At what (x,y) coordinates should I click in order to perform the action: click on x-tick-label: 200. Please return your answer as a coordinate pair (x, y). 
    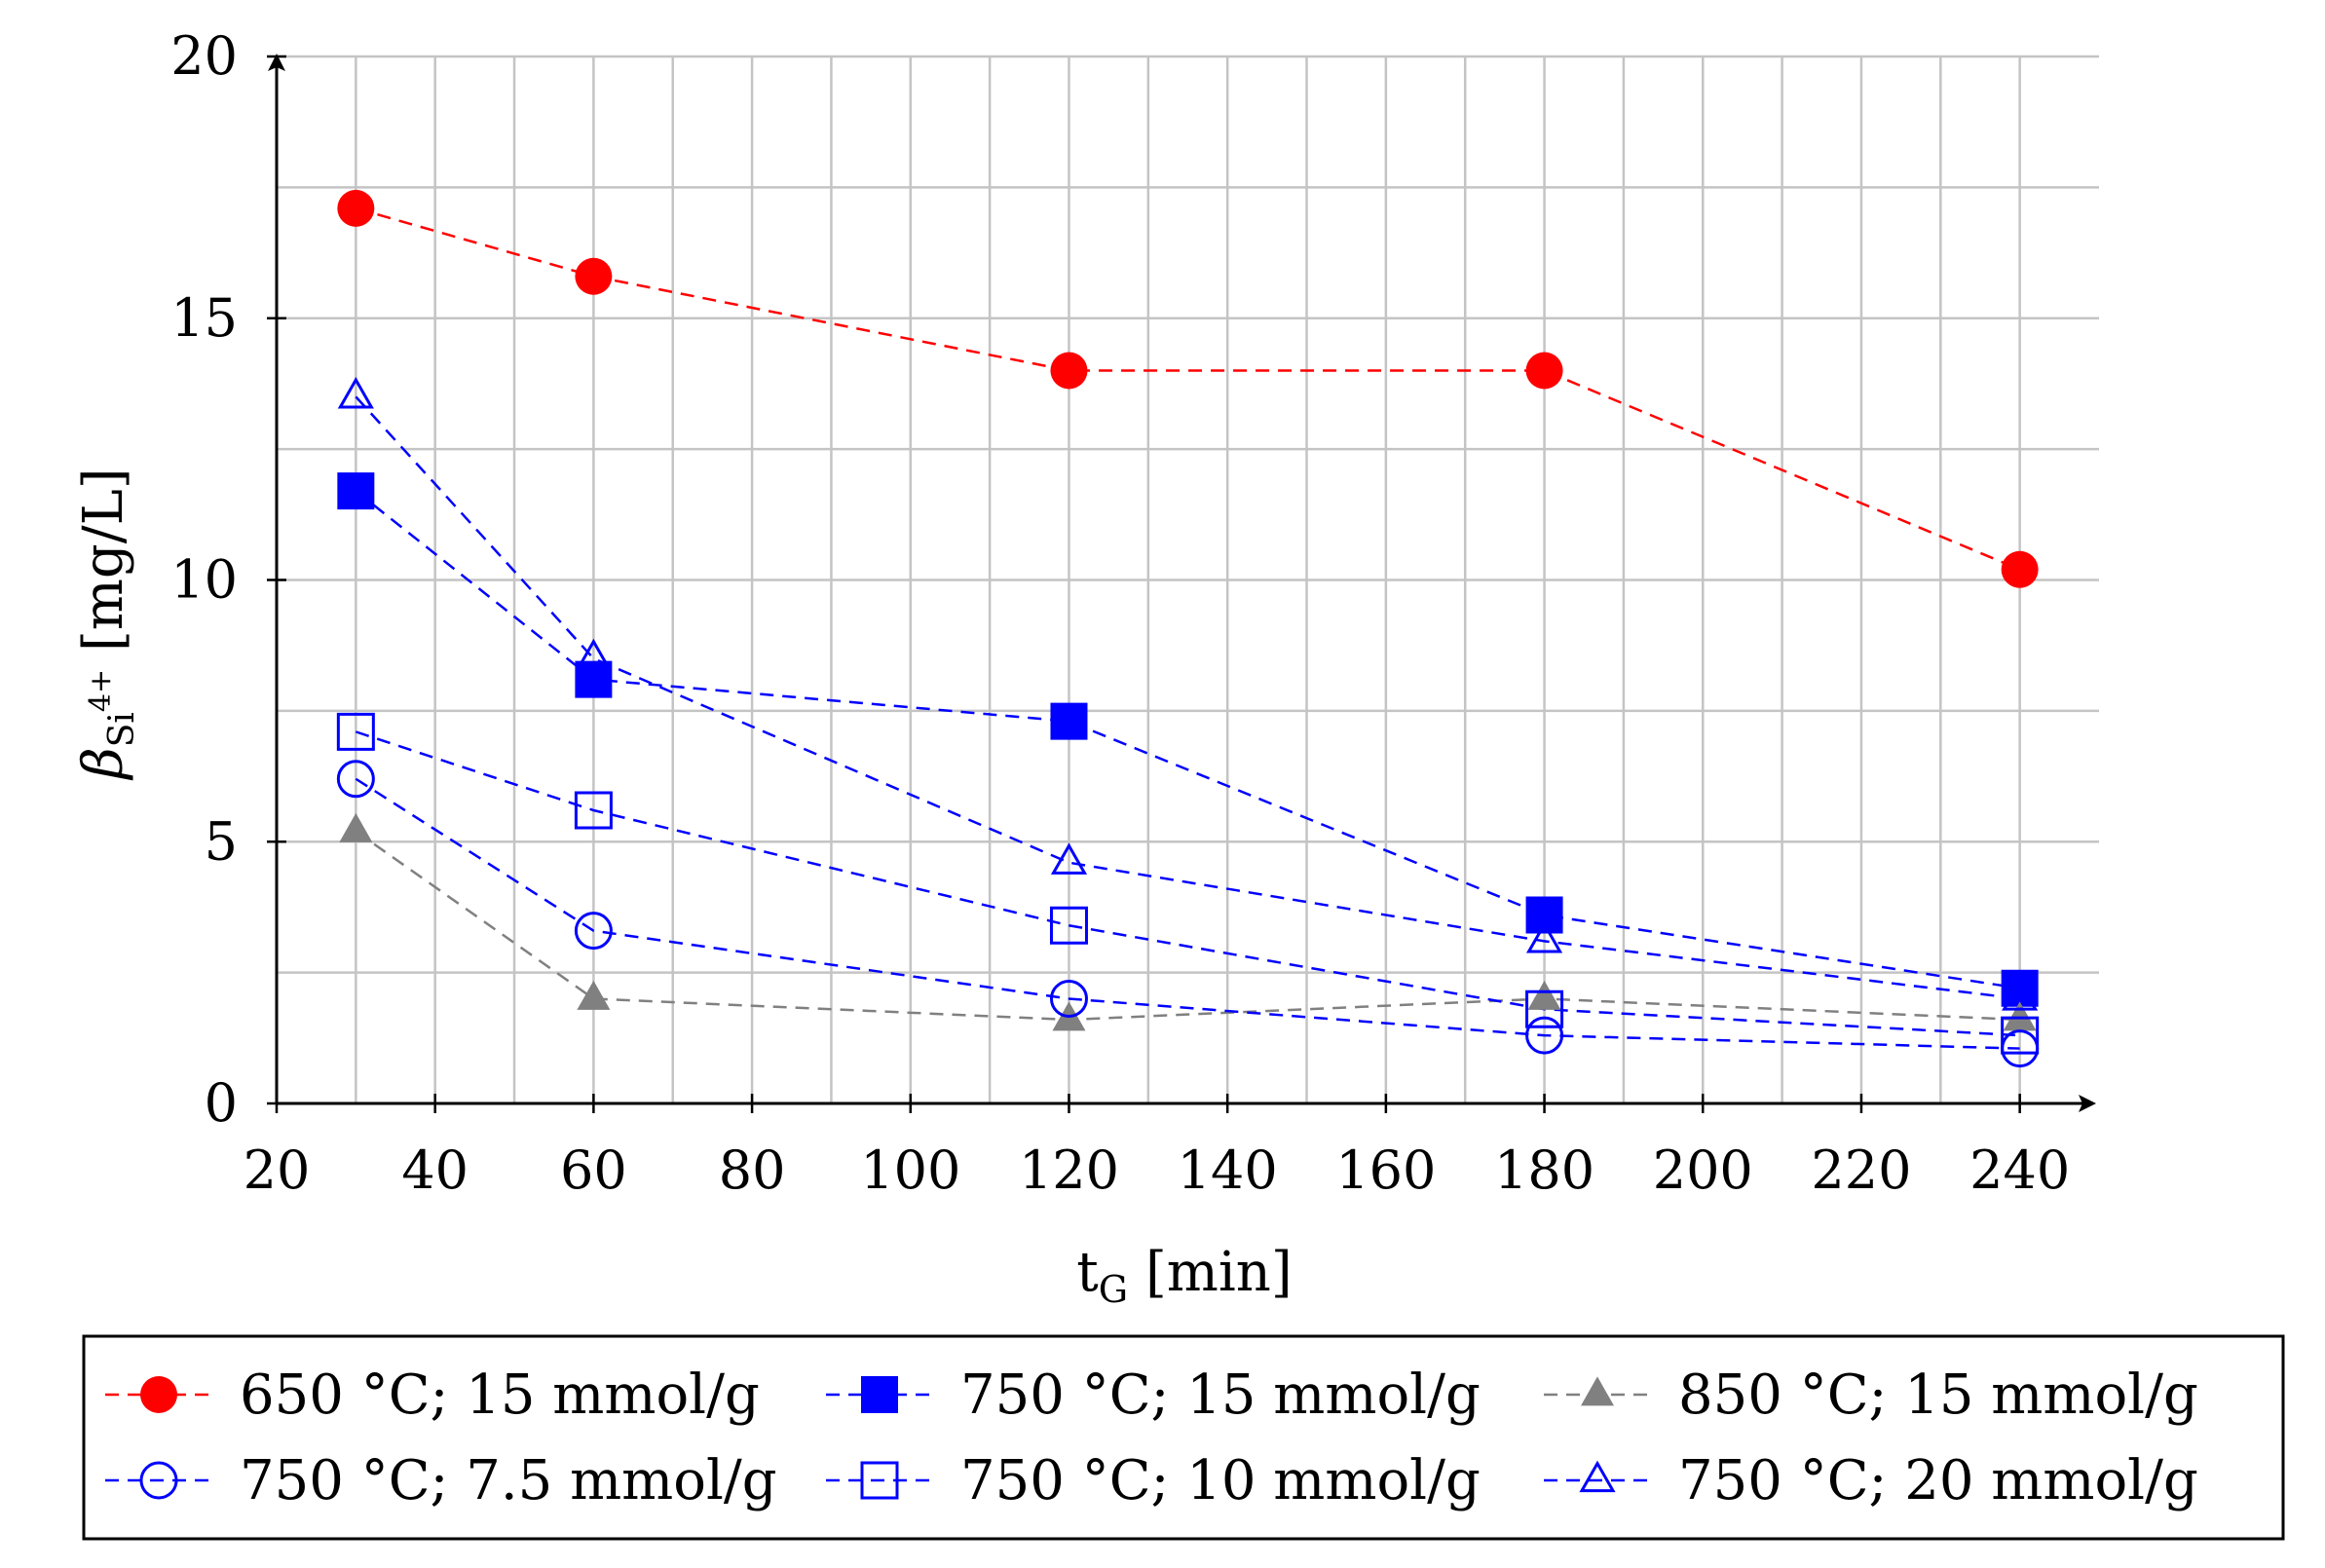
    Looking at the image, I should click on (1703, 1170).